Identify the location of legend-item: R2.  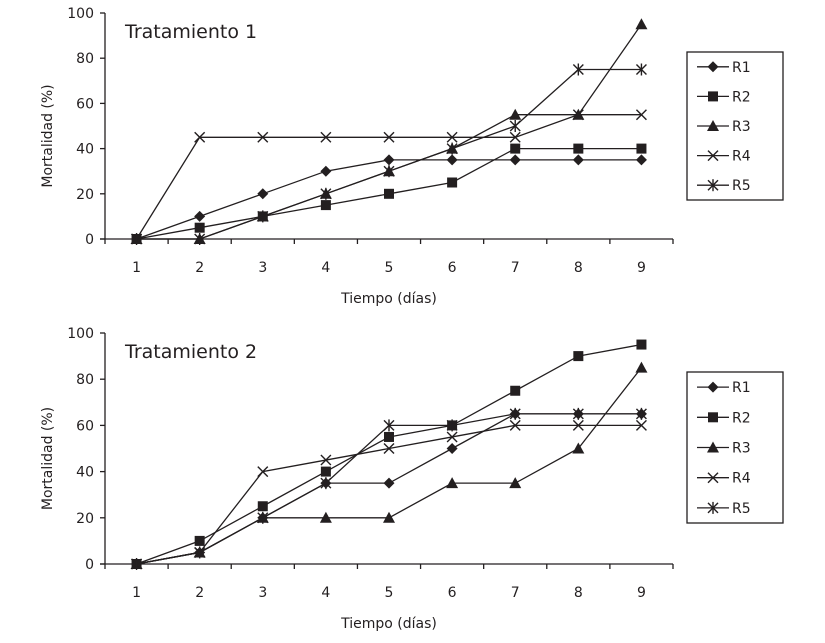
(724, 418).